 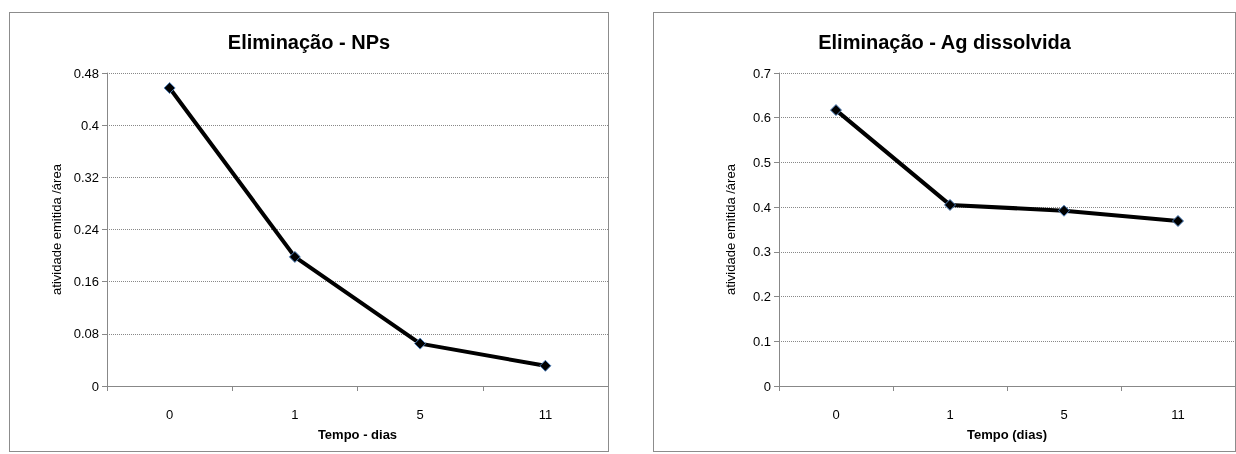 What do you see at coordinates (357, 434) in the screenshot?
I see `x-axis-title: Tempo - dias` at bounding box center [357, 434].